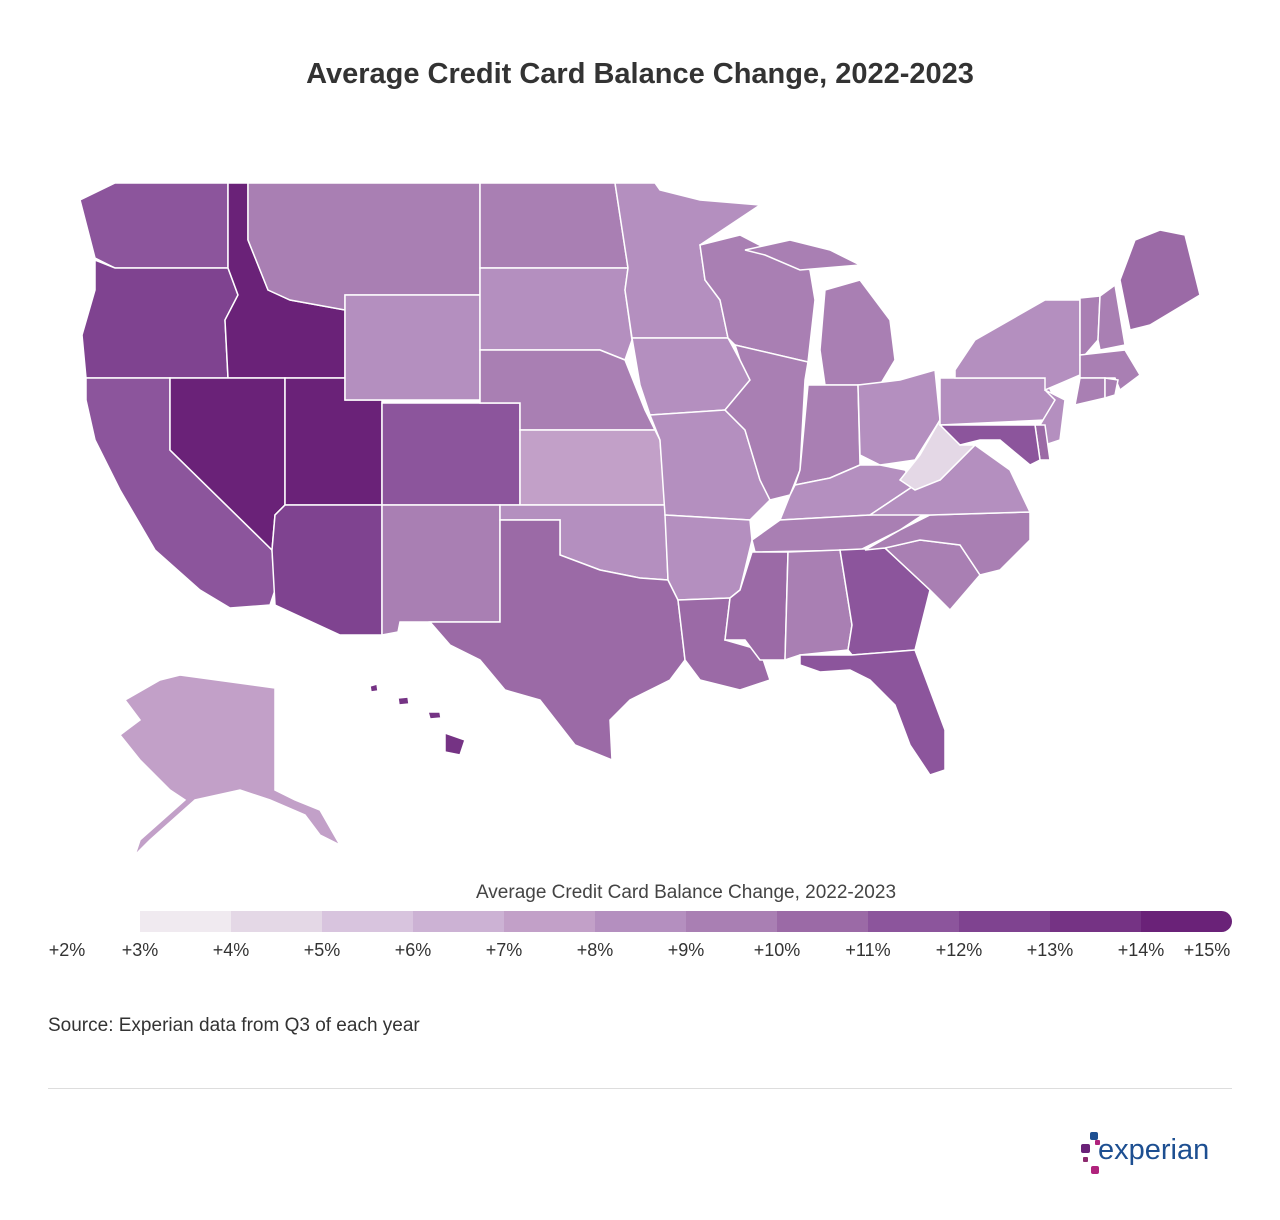 The width and height of the screenshot is (1280, 1220). Describe the element at coordinates (1154, 1150) in the screenshot. I see `logo-text: experian` at that location.